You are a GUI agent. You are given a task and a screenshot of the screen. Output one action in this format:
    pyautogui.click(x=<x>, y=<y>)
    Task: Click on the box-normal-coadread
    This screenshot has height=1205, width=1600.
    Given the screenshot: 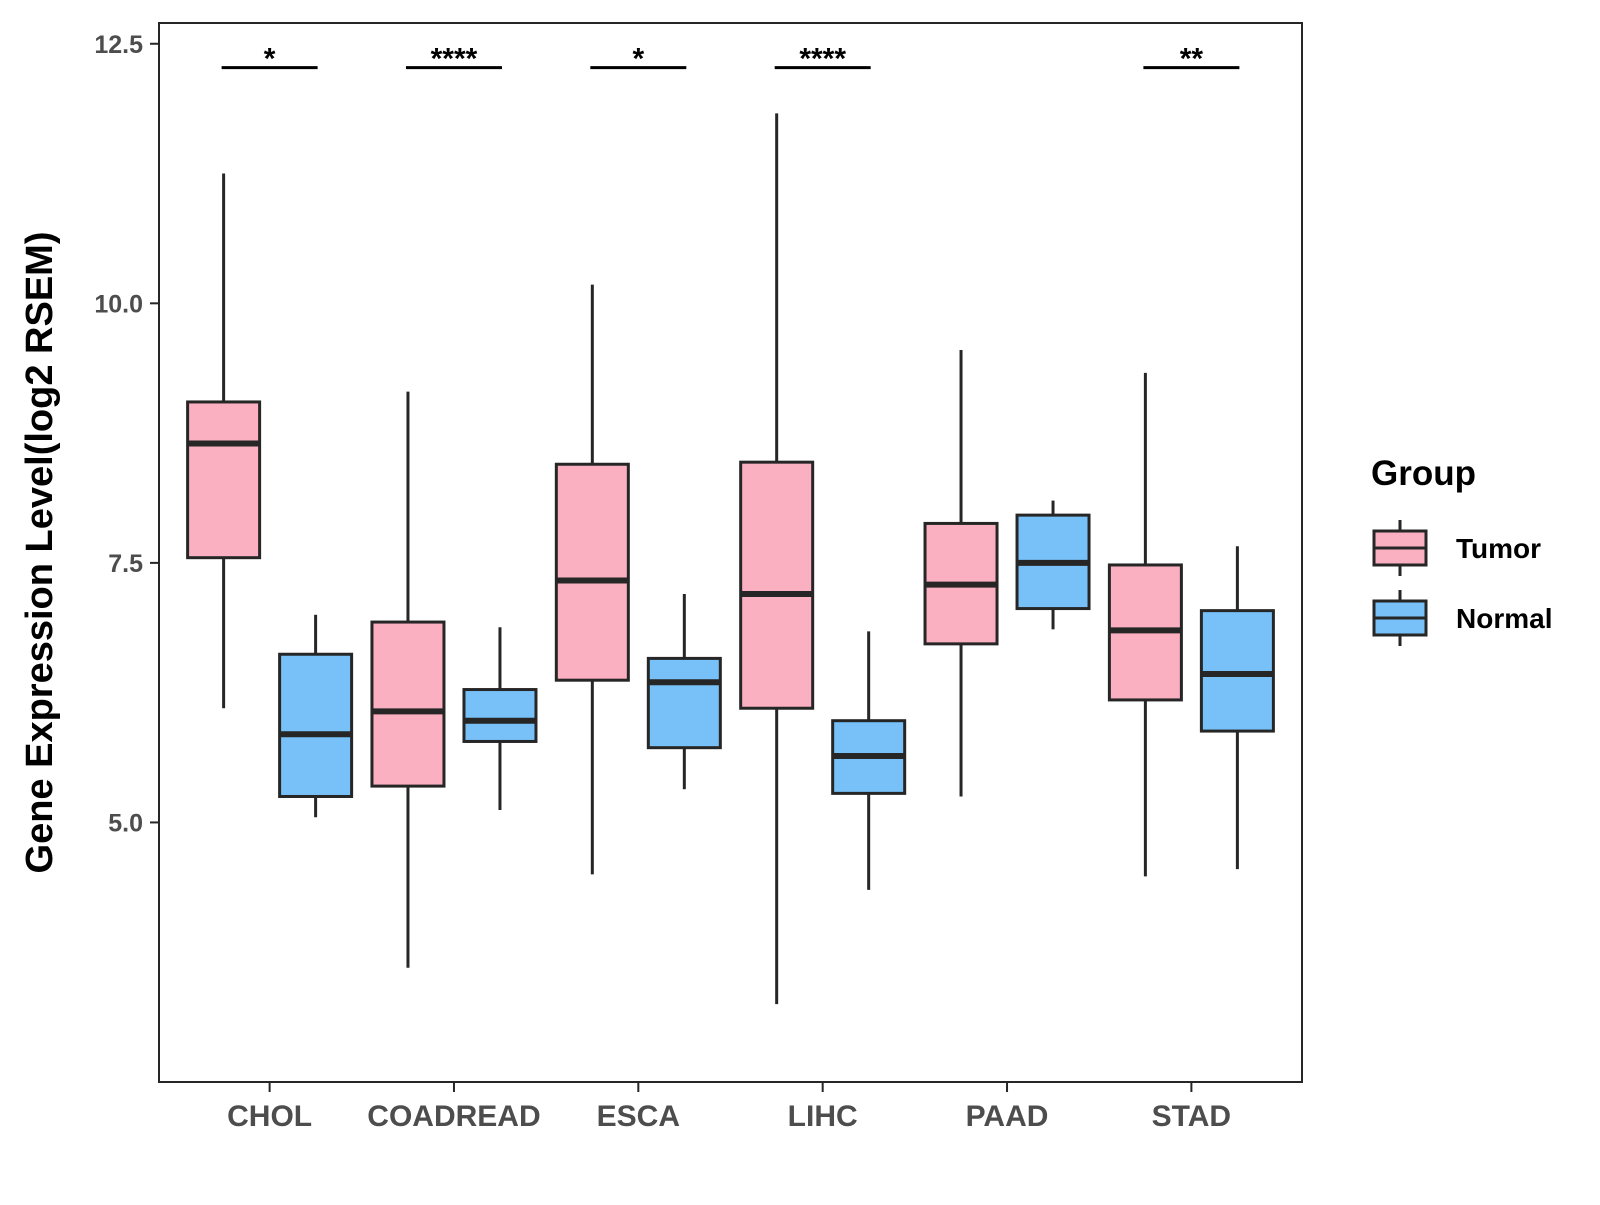 What is the action you would take?
    pyautogui.click(x=500, y=718)
    